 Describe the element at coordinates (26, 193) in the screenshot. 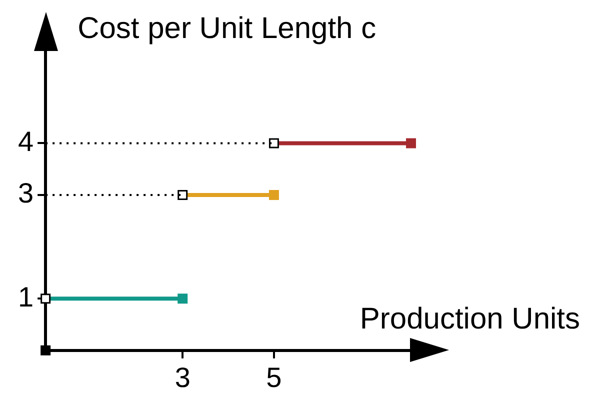

I see `y-tick-label: 3` at that location.